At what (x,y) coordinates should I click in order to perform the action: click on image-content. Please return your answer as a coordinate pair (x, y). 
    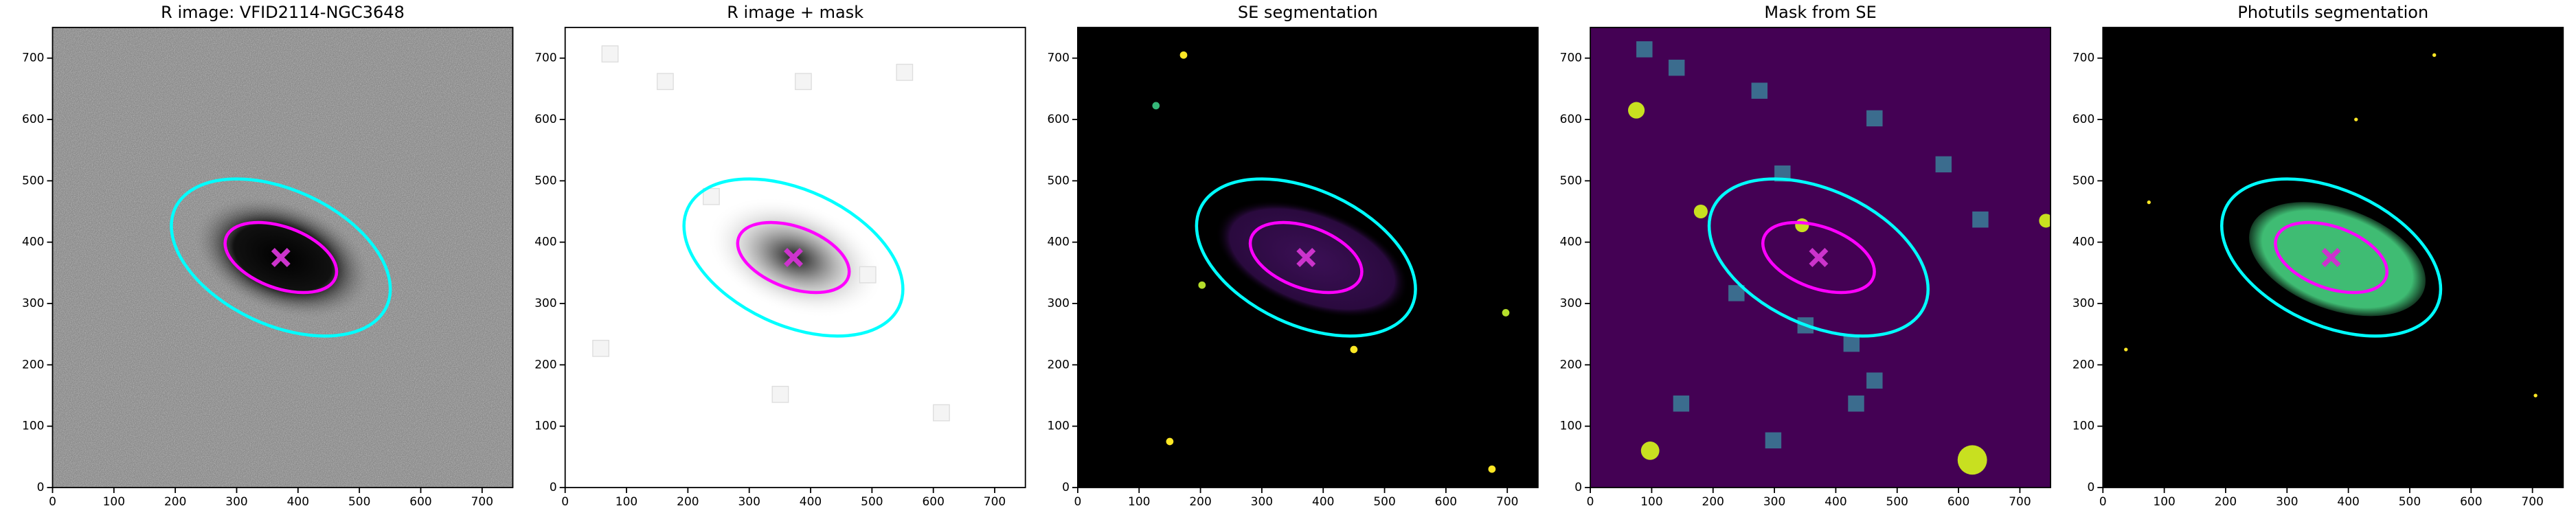
    Looking at the image, I should click on (1331, 262).